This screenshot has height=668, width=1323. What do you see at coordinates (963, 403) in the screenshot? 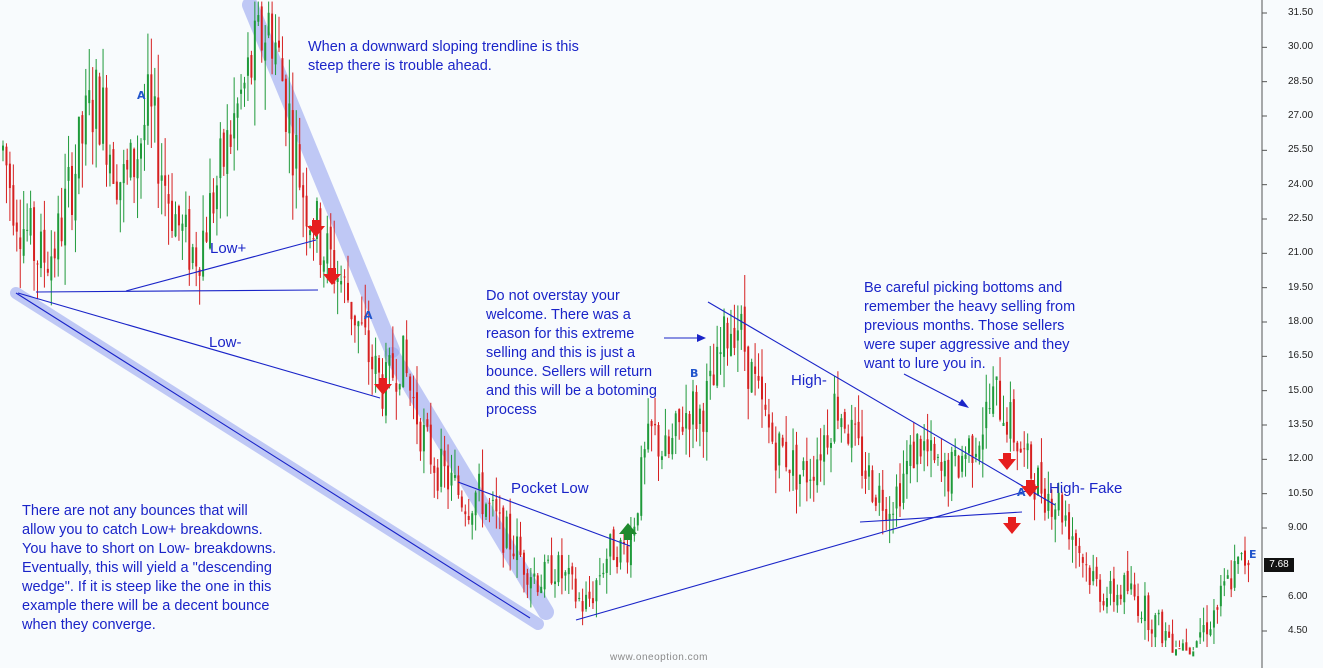
I see `careful-pointer-arrowhead` at bounding box center [963, 403].